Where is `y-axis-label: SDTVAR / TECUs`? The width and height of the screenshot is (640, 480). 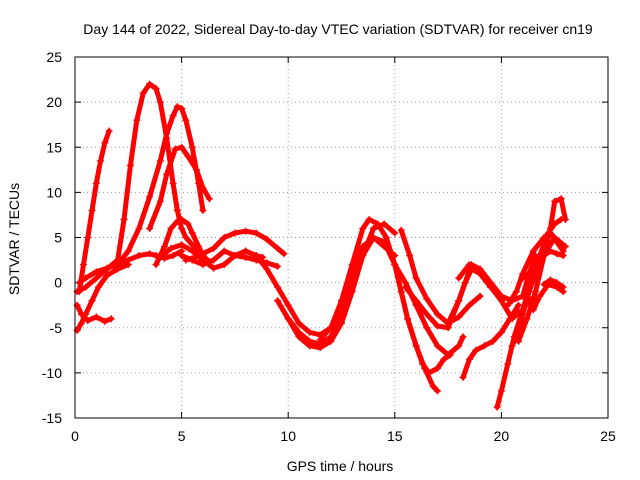 y-axis-label: SDTVAR / TECUs is located at coordinates (14, 239).